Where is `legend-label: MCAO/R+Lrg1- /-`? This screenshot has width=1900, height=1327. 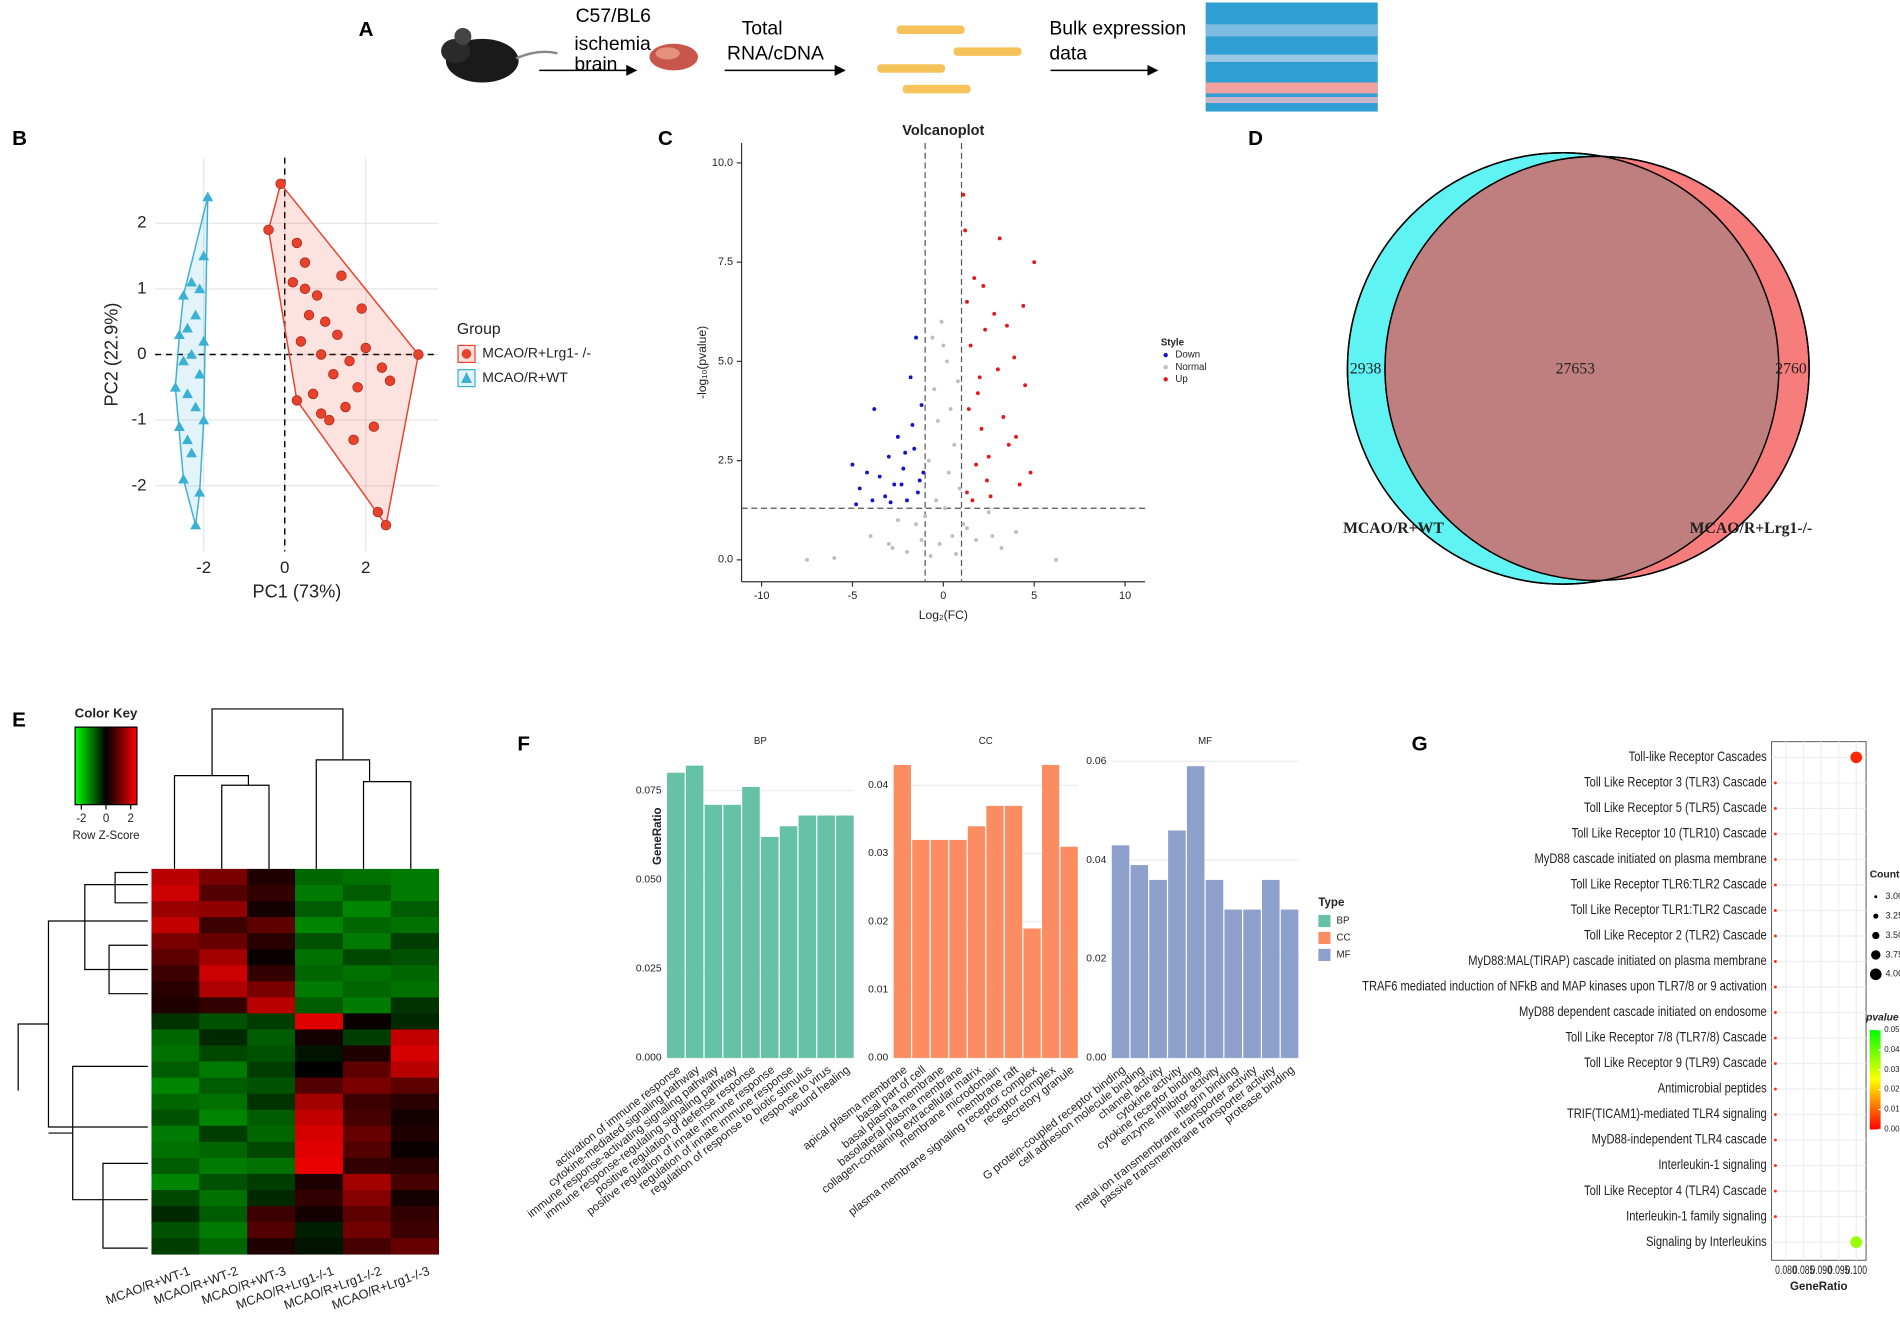 legend-label: MCAO/R+Lrg1- /- is located at coordinates (536, 353).